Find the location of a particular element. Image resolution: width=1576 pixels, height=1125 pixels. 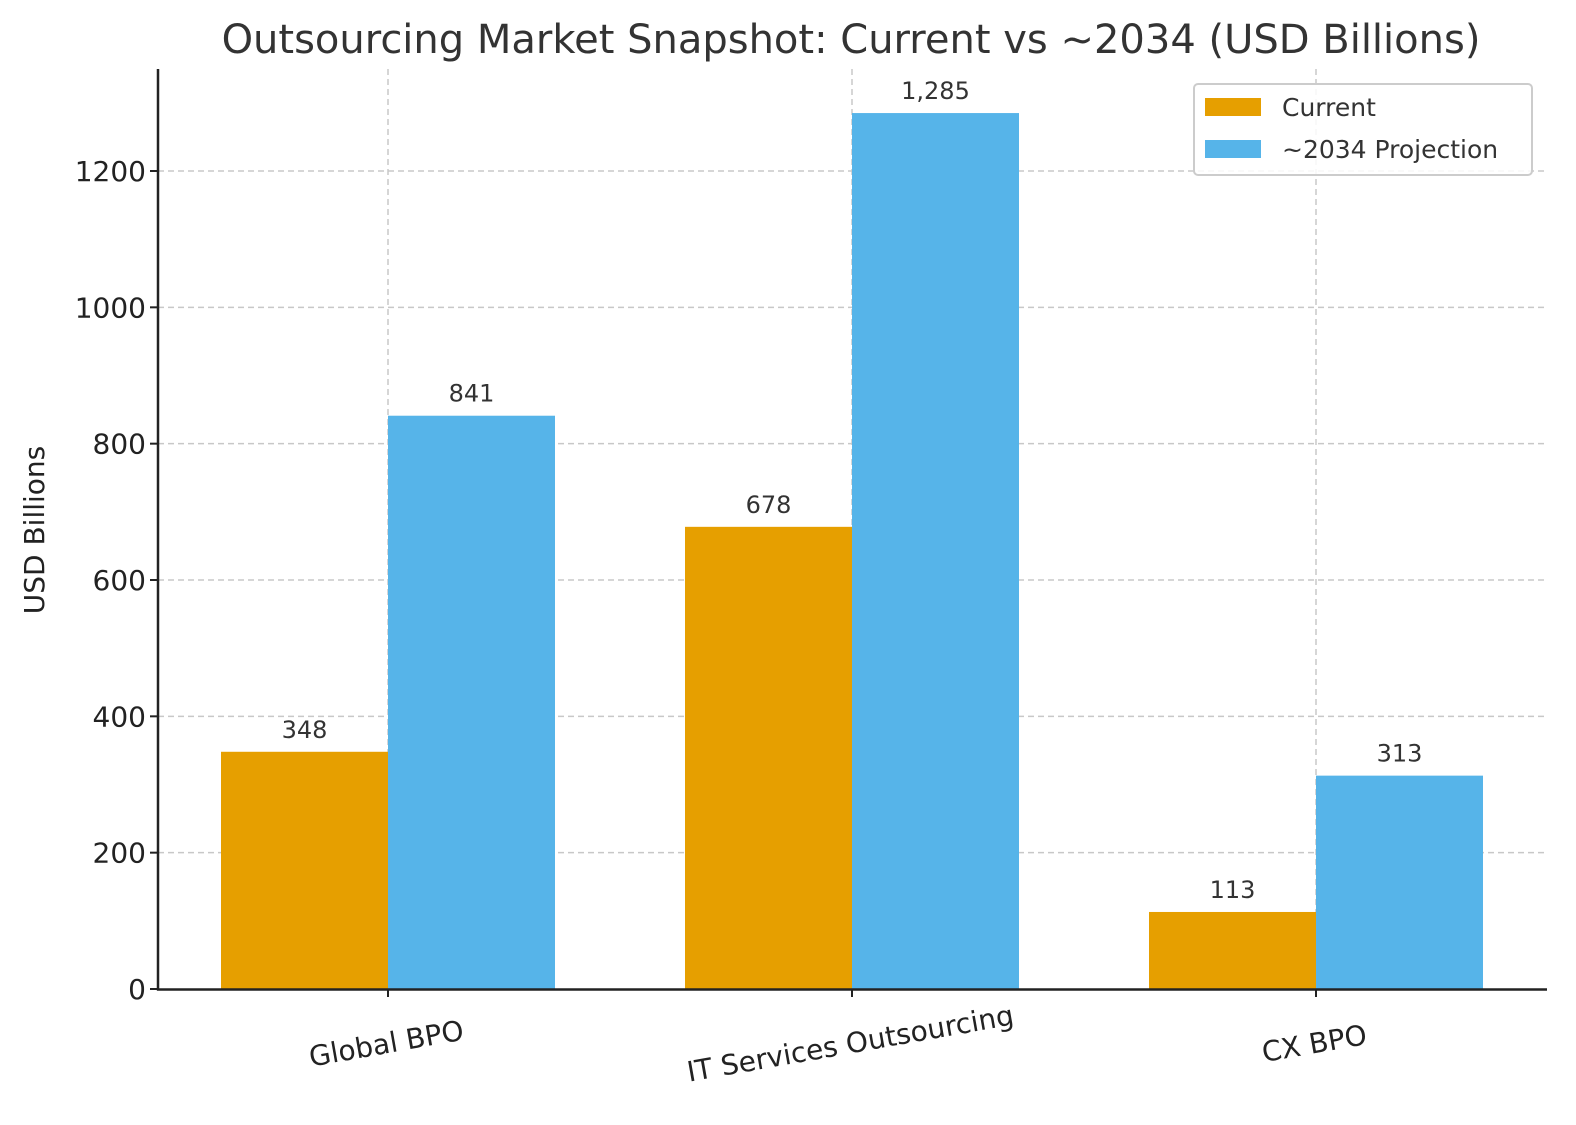

legend: Current ~2034 Projection is located at coordinates (1363, 129).